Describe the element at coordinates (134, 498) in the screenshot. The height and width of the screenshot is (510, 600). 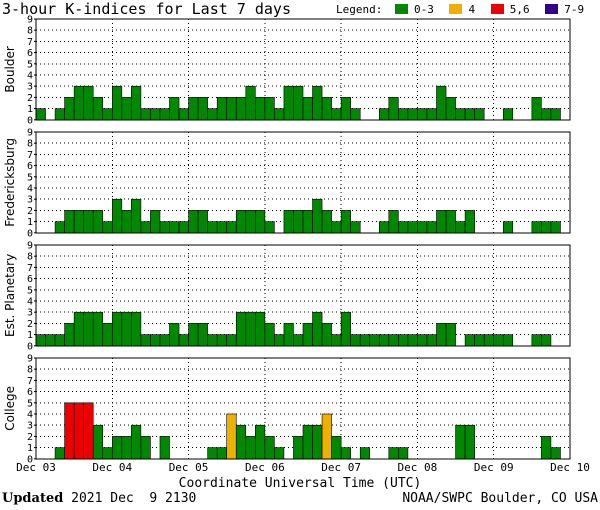
I see `updated-value: 2021 Dec 9 2130` at that location.